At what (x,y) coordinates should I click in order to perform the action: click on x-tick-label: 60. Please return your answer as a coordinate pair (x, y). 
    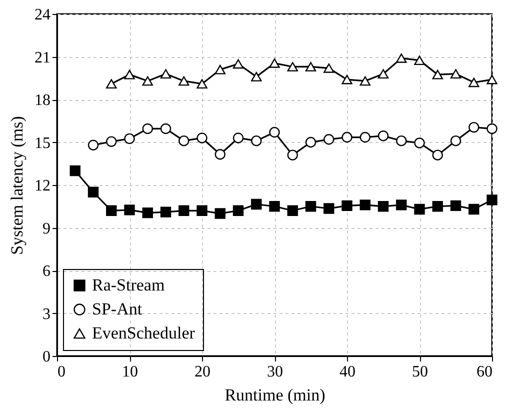
    Looking at the image, I should click on (484, 372).